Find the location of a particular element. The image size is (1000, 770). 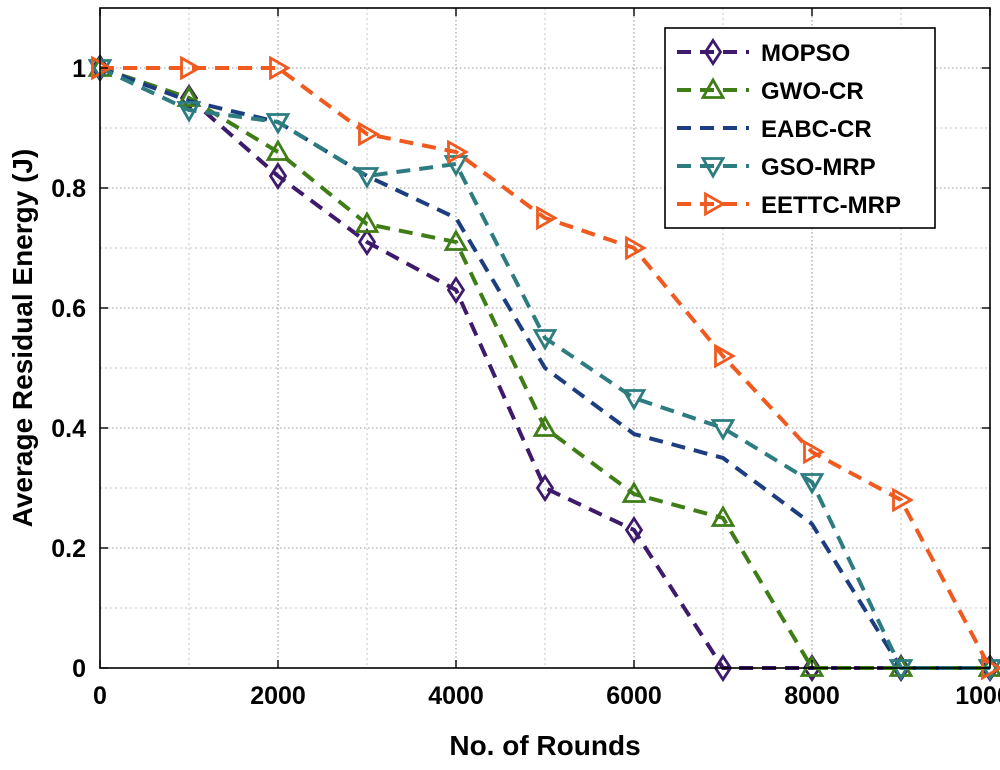

legend: MOPSO GWO-CR EABC-CR GSO-MRP EETTC-MRP is located at coordinates (800, 128).